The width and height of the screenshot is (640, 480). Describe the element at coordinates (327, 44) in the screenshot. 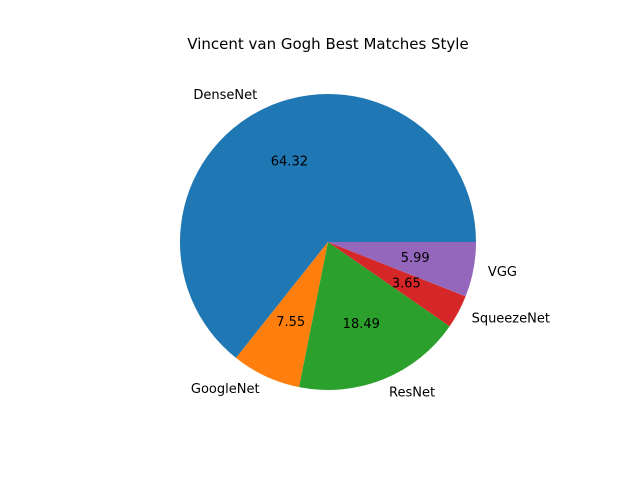

I see `chart-title: Vincent van Gogh Best Matches Style` at that location.